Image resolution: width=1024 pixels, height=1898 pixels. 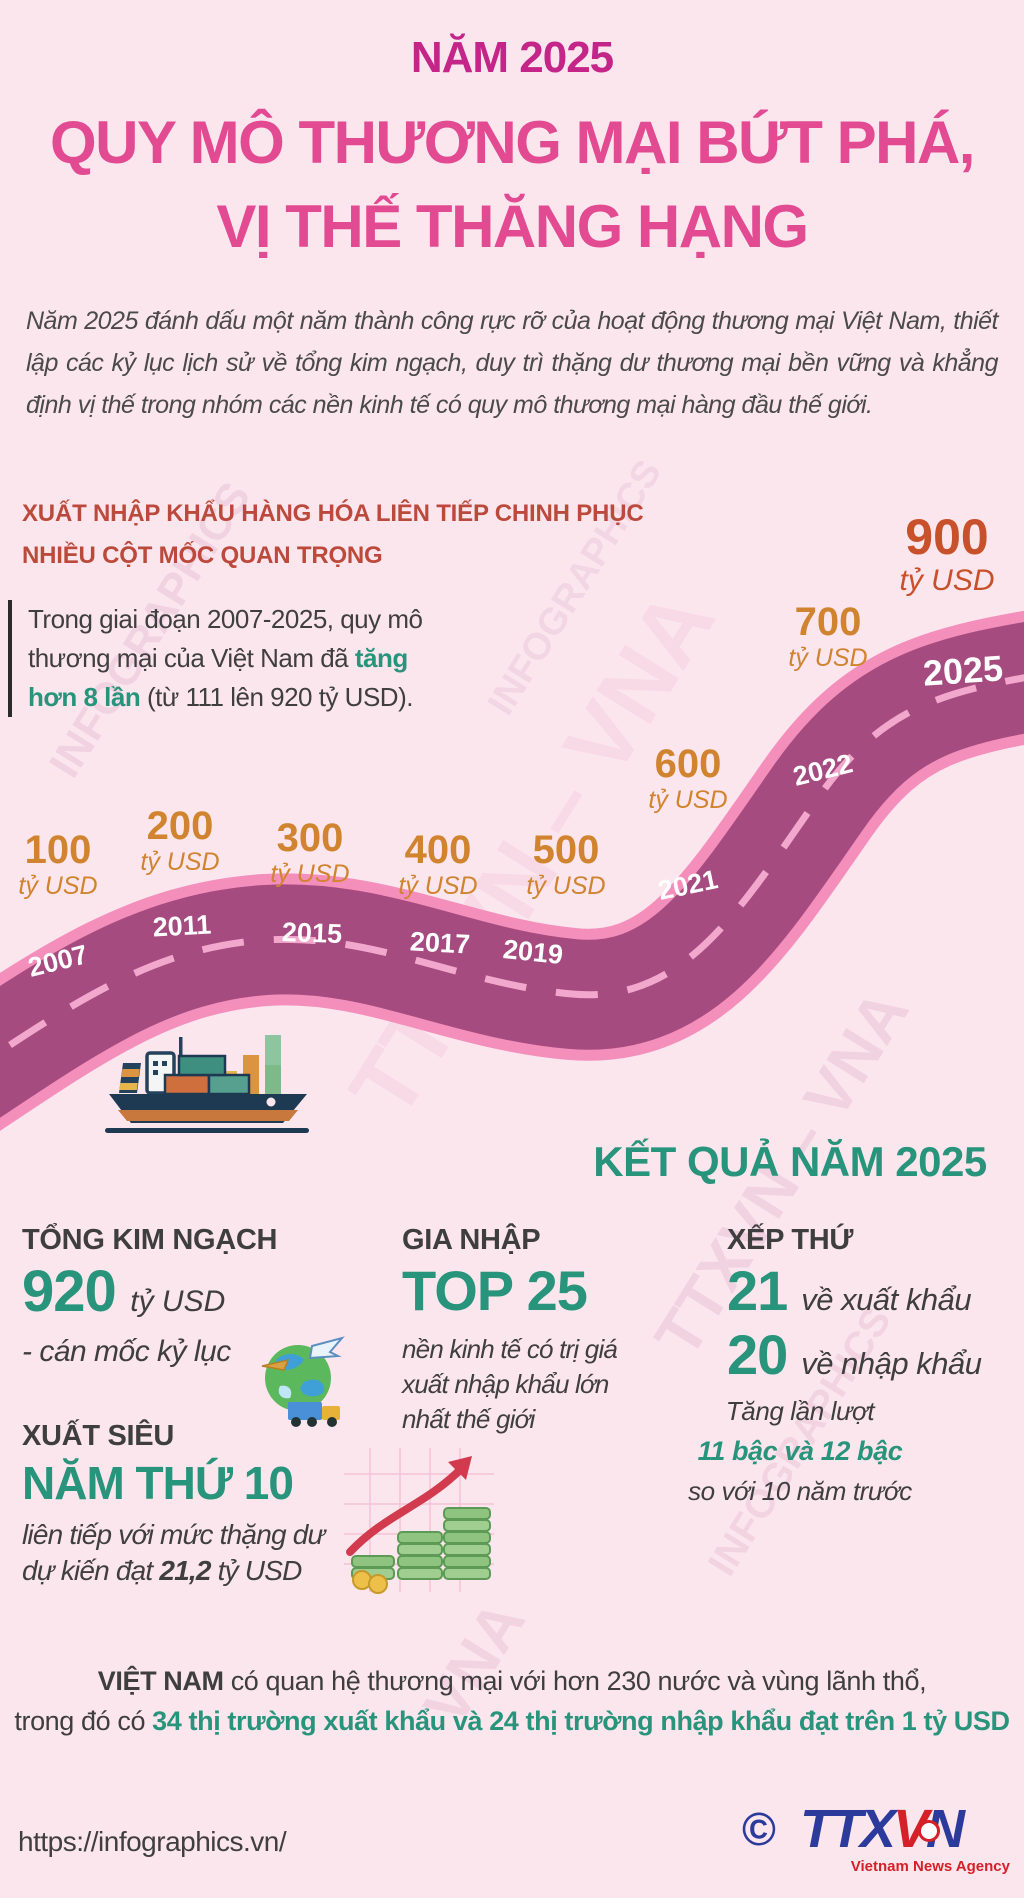 I want to click on total-turnover-number: 920, so click(x=69, y=1291).